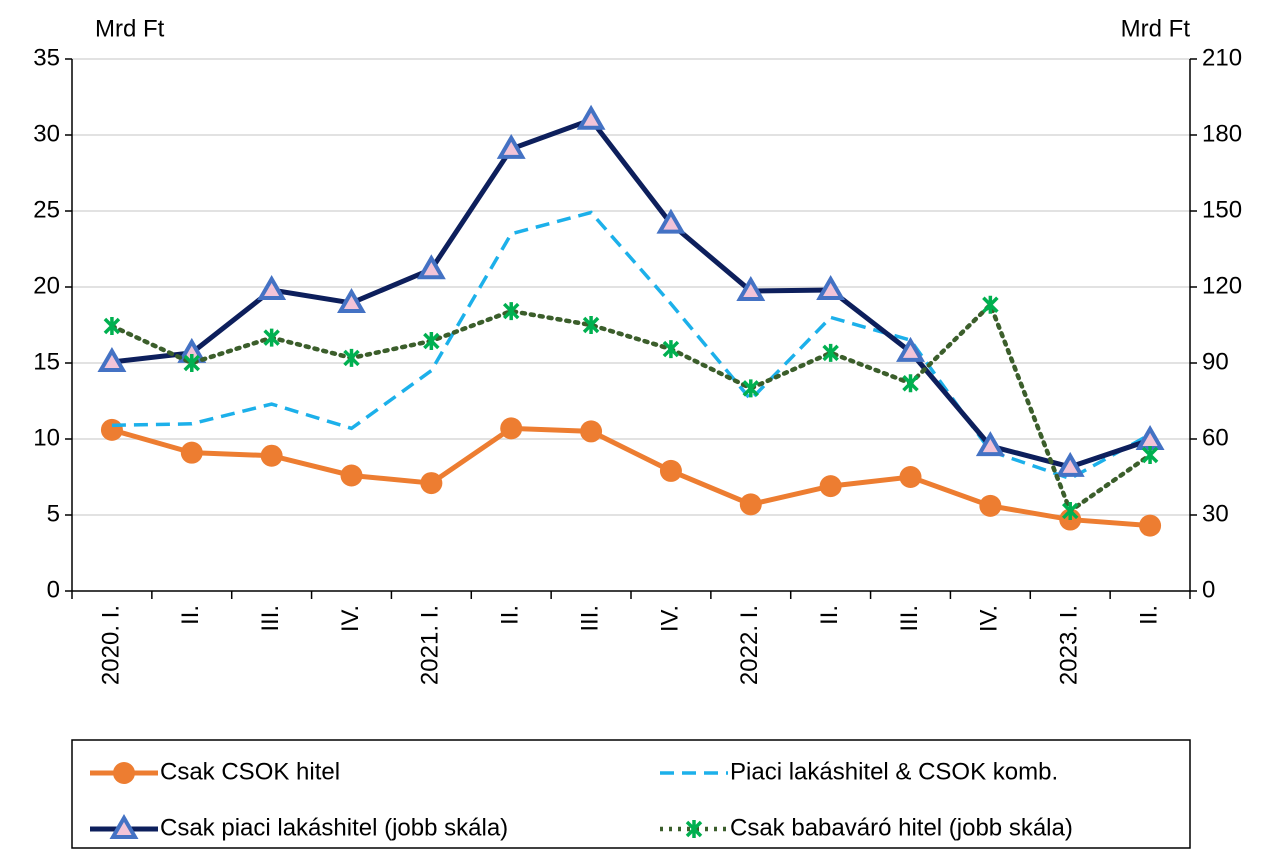 The image size is (1288, 856). What do you see at coordinates (901, 827) in the screenshot?
I see `legend-label: Csak babaváró hitel (jobb skála)` at bounding box center [901, 827].